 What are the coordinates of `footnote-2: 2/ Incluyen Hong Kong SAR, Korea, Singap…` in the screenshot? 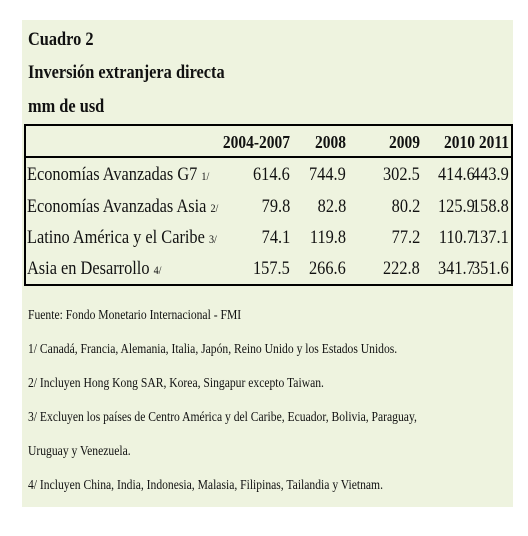 It's located at (176, 382).